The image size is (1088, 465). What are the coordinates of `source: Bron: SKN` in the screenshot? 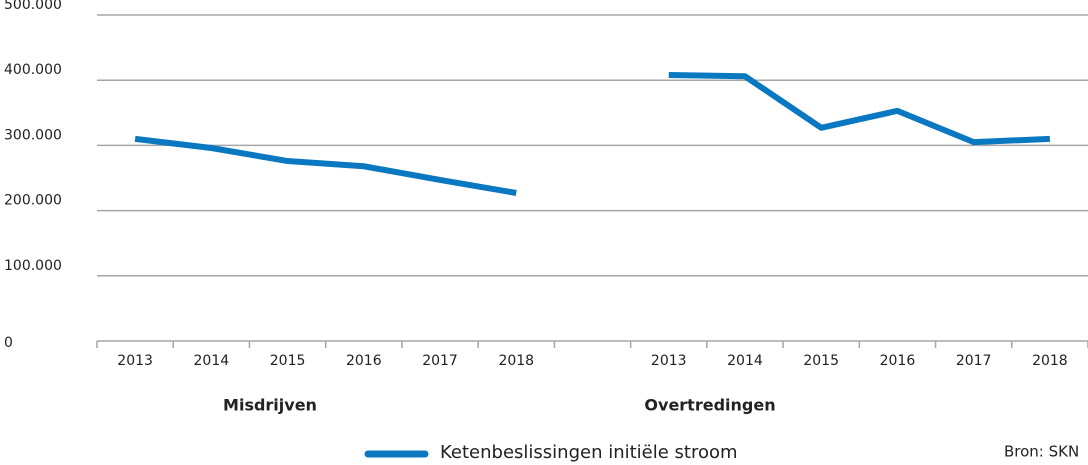 It's located at (1041, 452).